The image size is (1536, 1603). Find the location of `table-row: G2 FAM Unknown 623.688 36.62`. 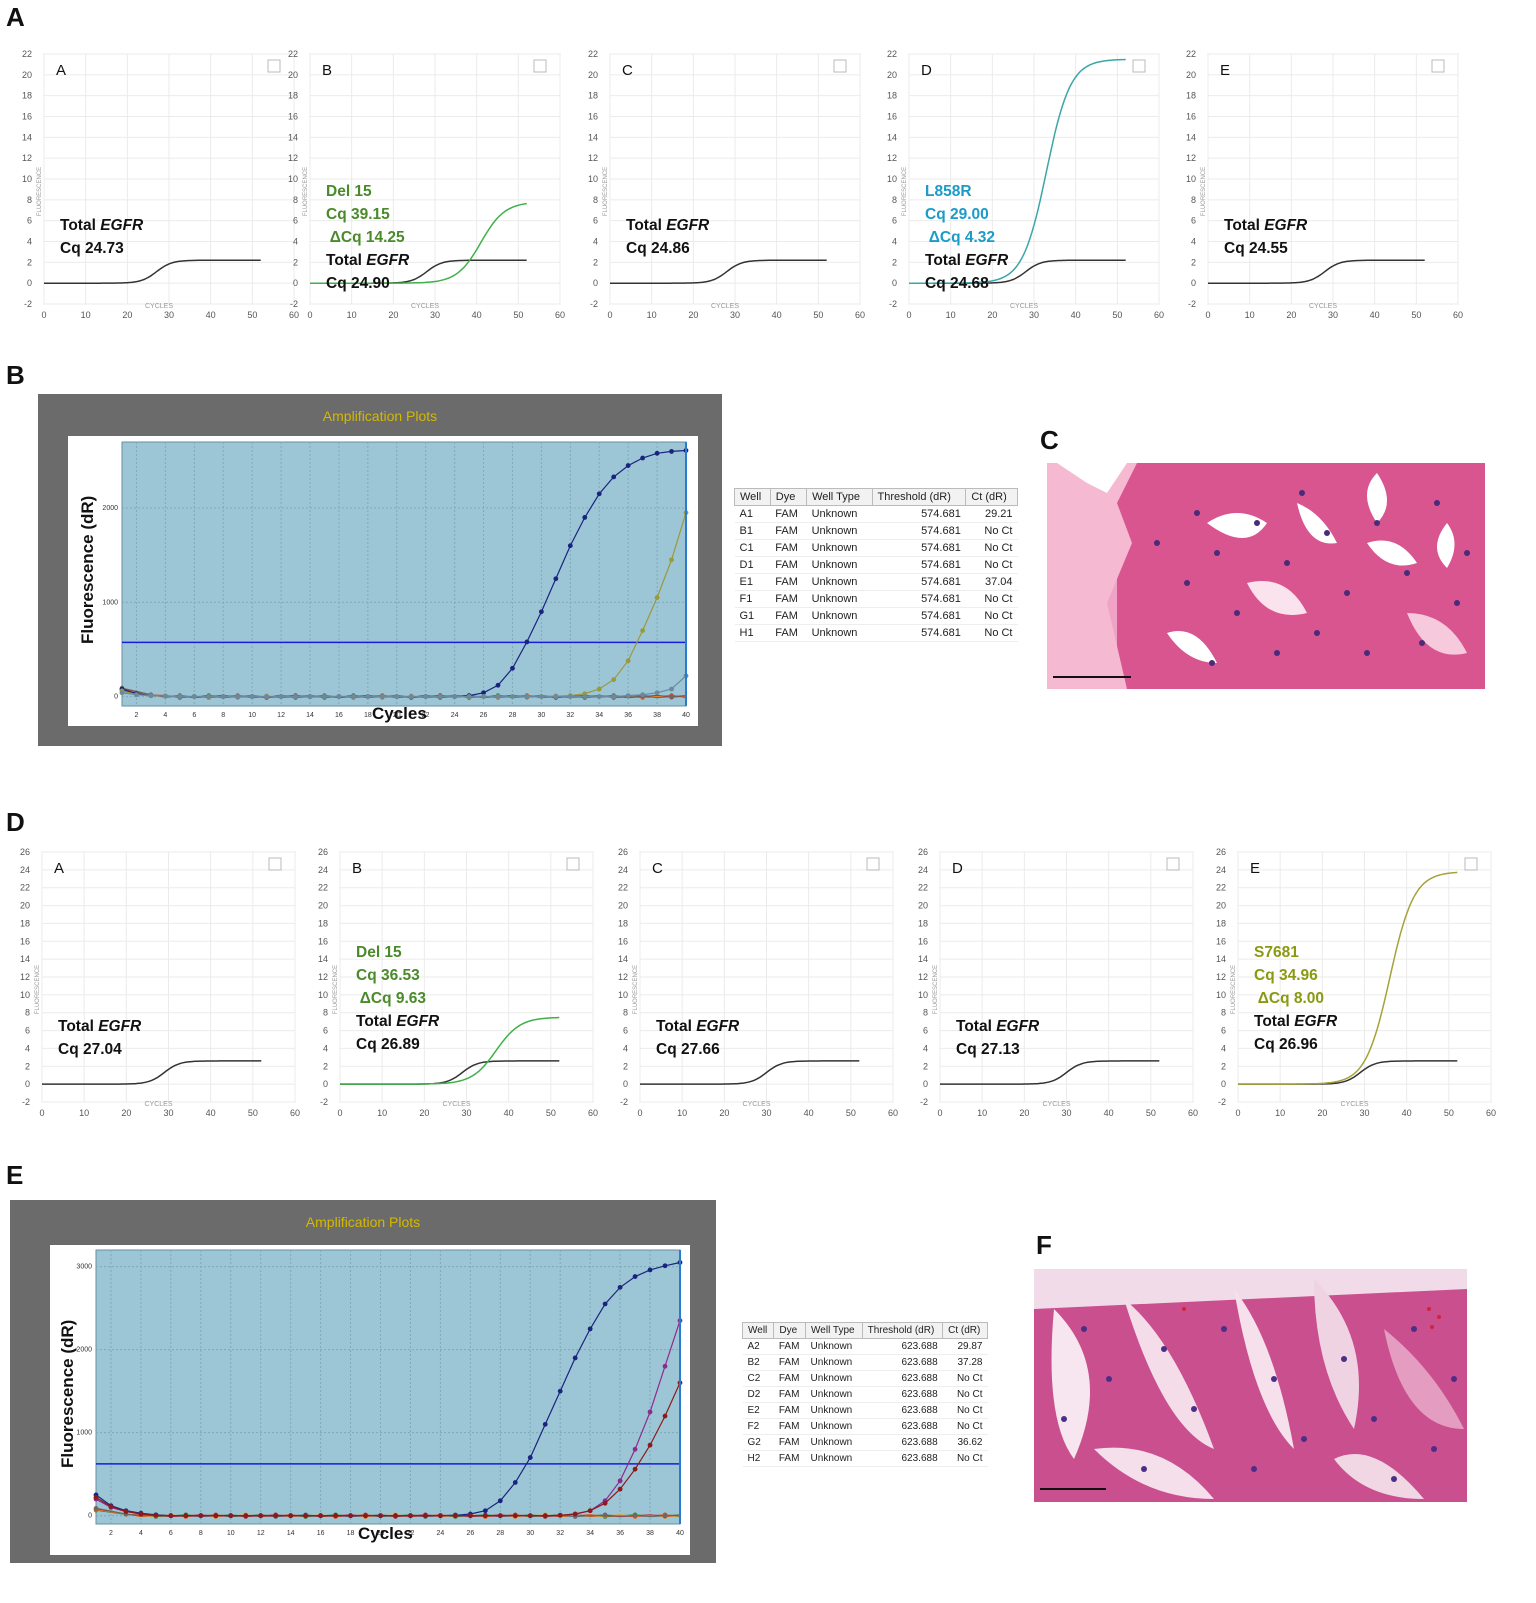

table-row: G2 FAM Unknown 623.688 36.62 is located at coordinates (865, 1442).